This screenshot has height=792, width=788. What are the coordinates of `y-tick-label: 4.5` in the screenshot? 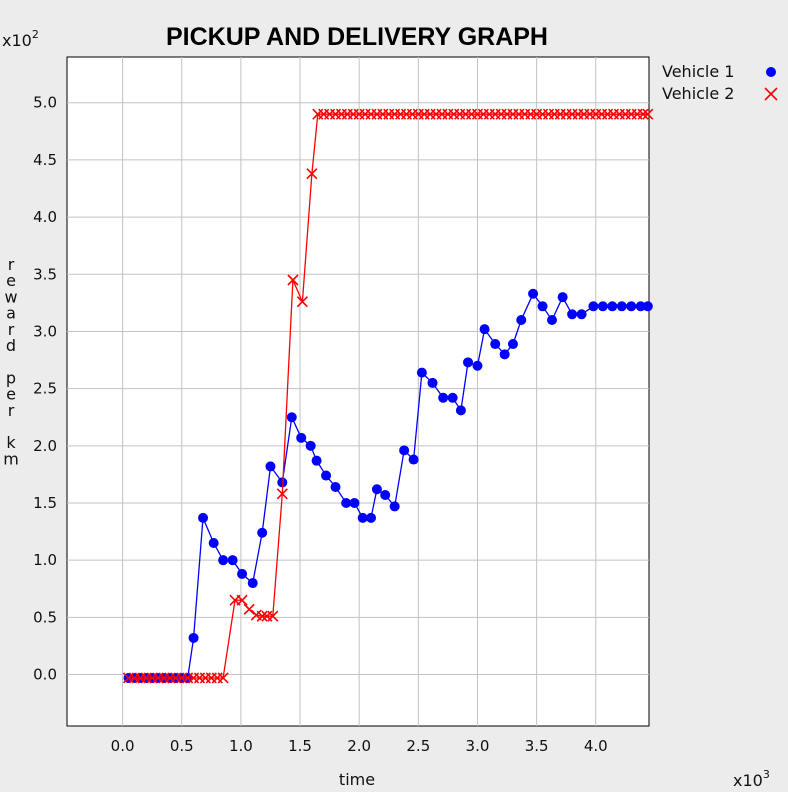 It's located at (45, 160).